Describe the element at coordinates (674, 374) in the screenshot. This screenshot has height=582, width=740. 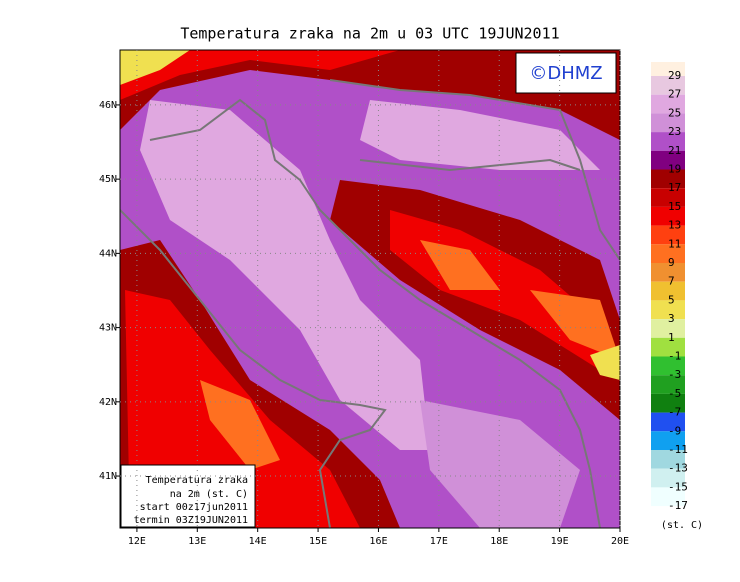
I see `colorbar-label: -3` at that location.